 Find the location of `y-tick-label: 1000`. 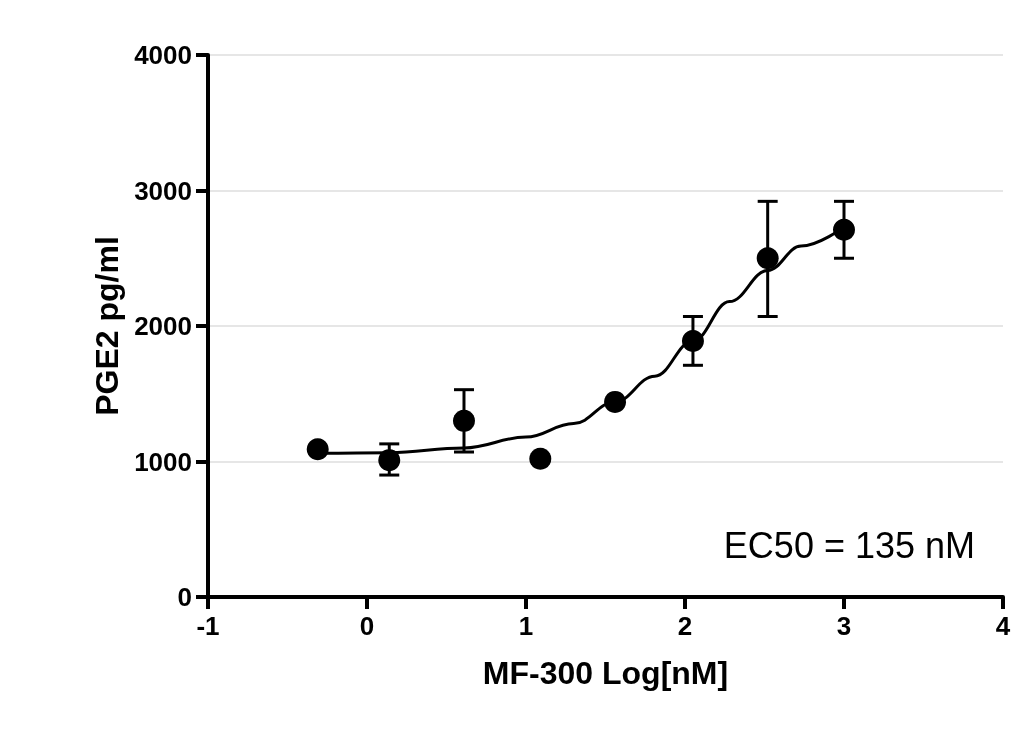

y-tick-label: 1000 is located at coordinates (163, 461).